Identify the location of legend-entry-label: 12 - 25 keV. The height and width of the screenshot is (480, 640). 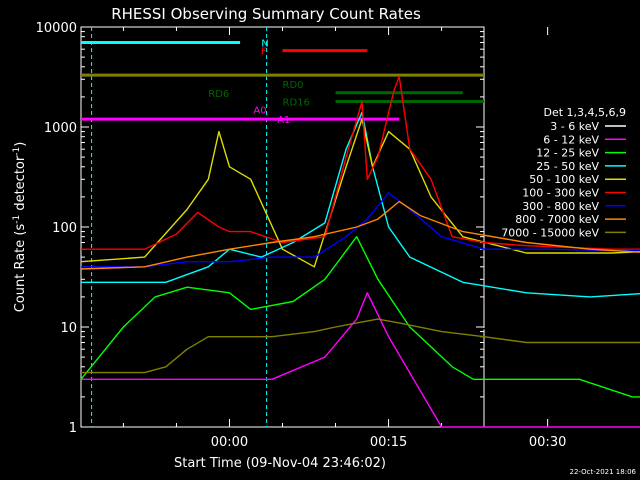
(567, 153).